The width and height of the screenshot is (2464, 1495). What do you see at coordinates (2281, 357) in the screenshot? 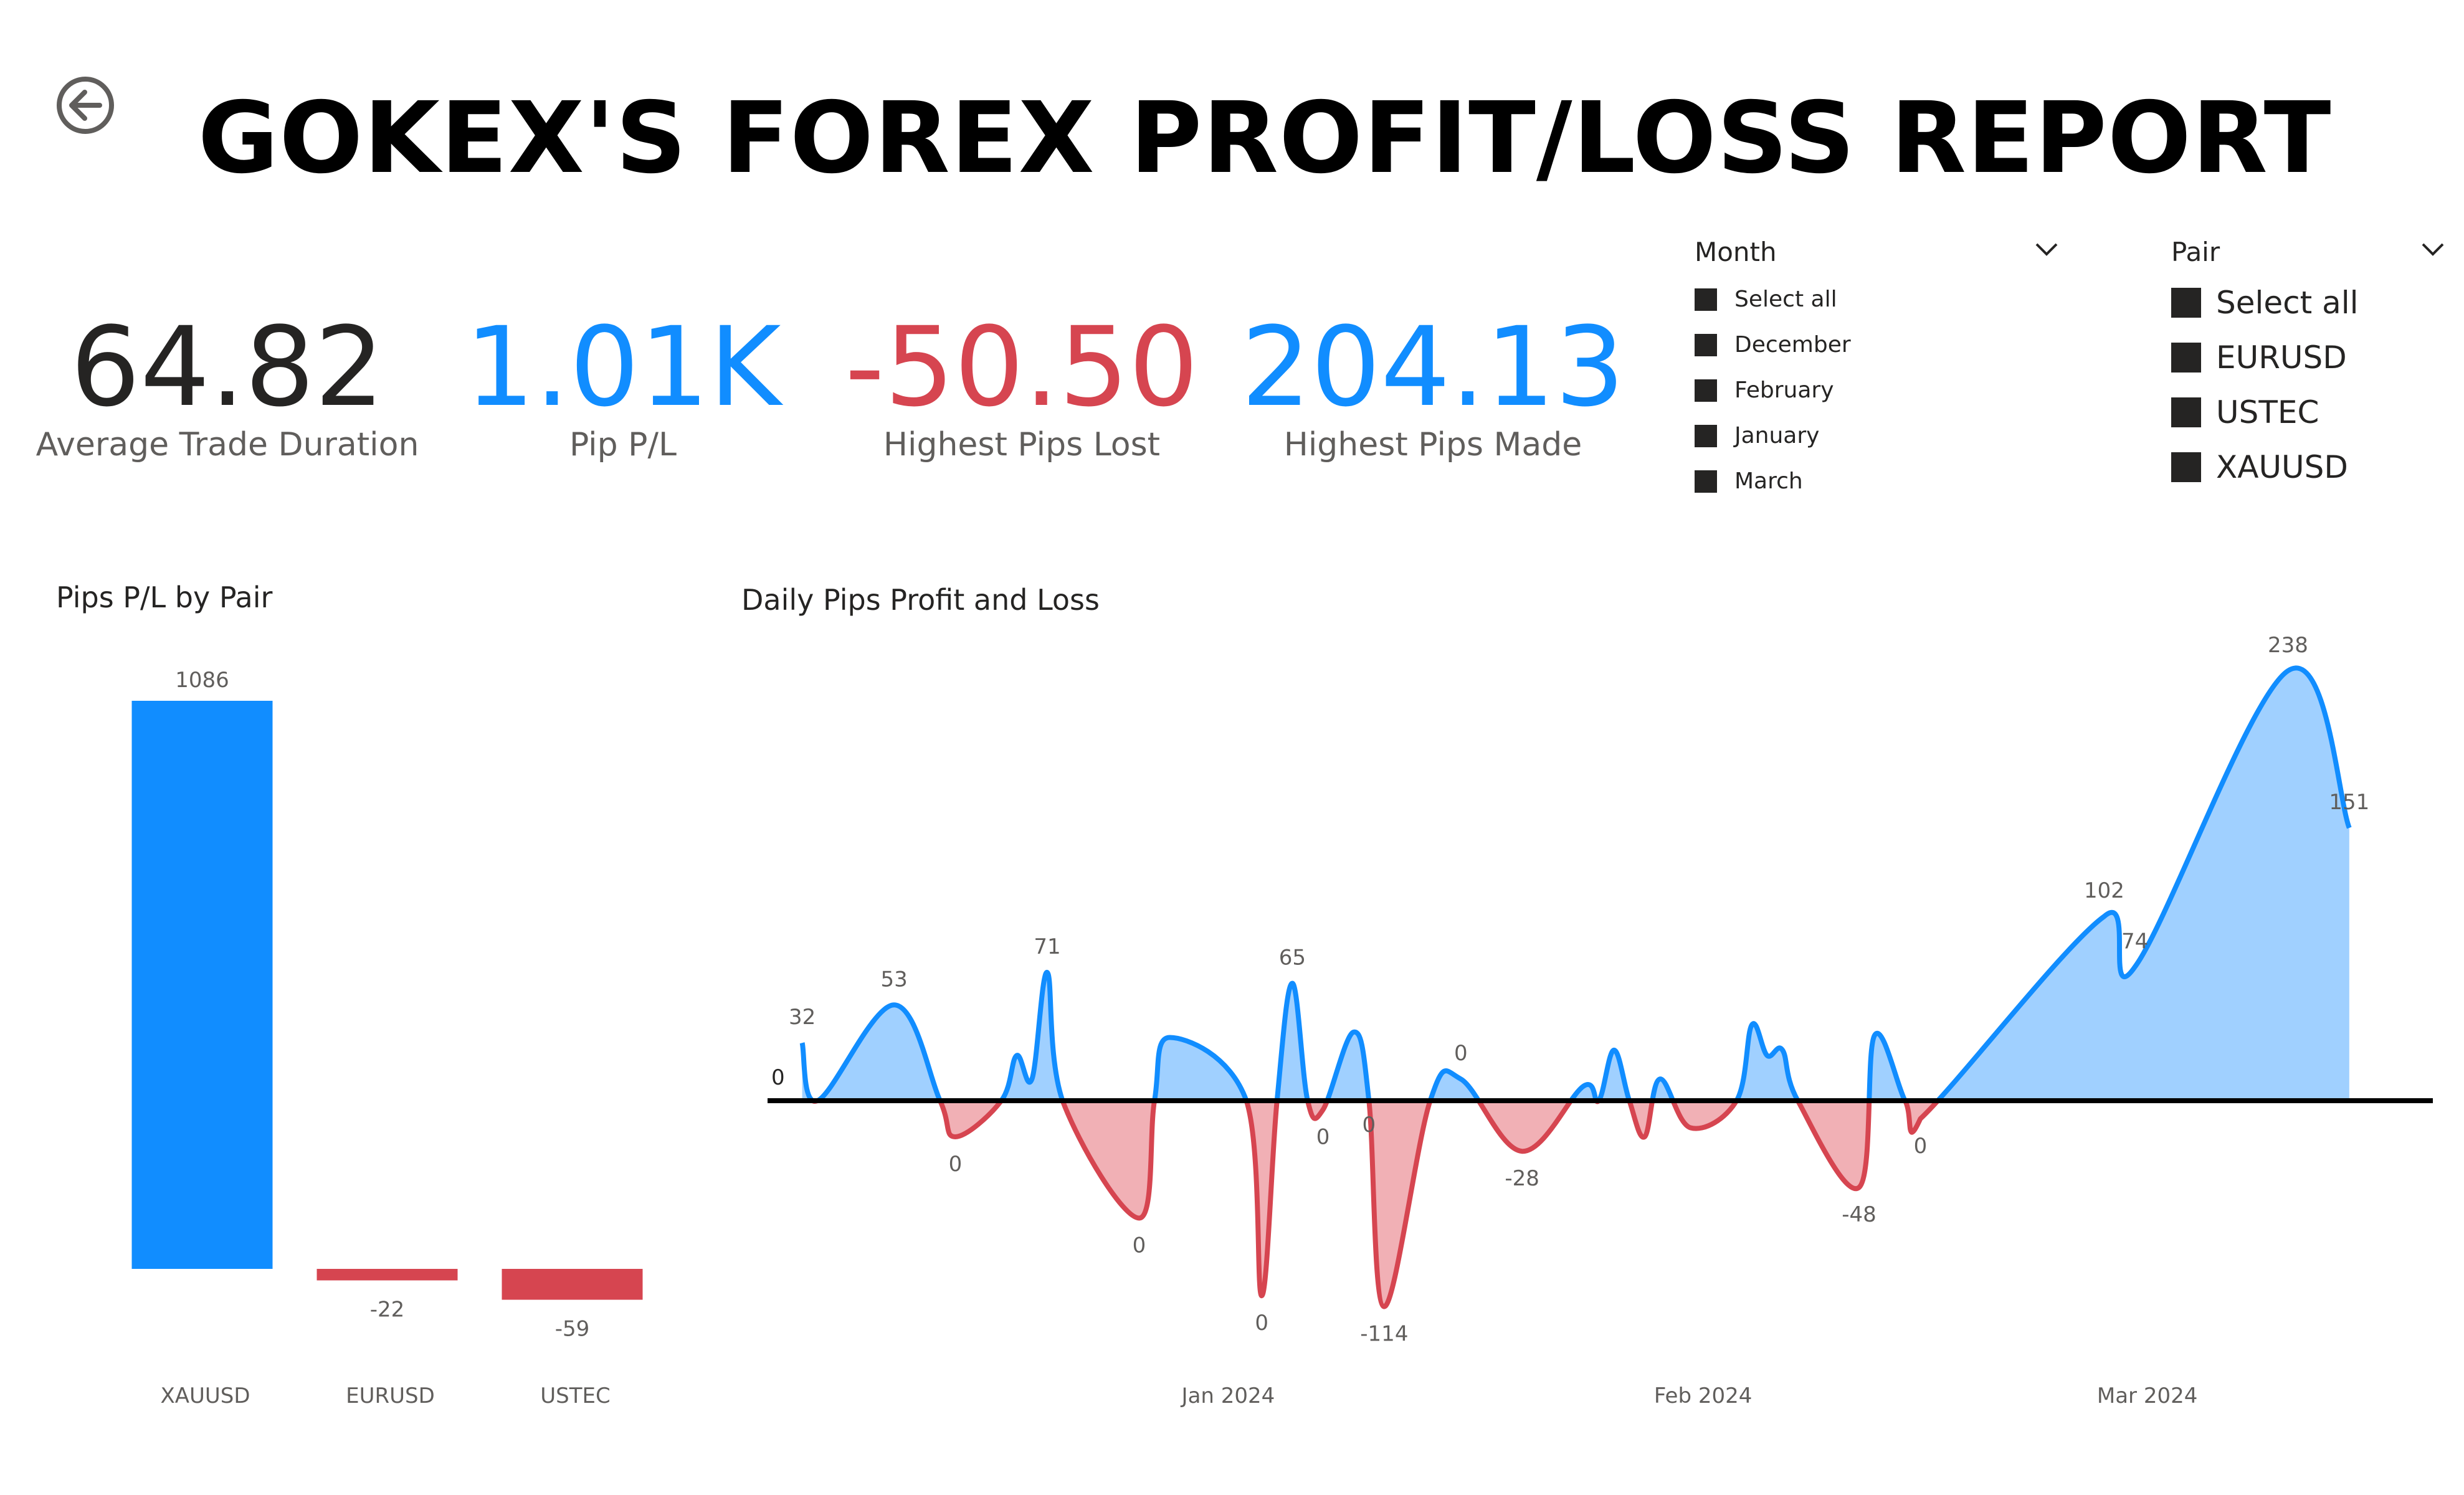
I see `option-label: EURUSD` at bounding box center [2281, 357].